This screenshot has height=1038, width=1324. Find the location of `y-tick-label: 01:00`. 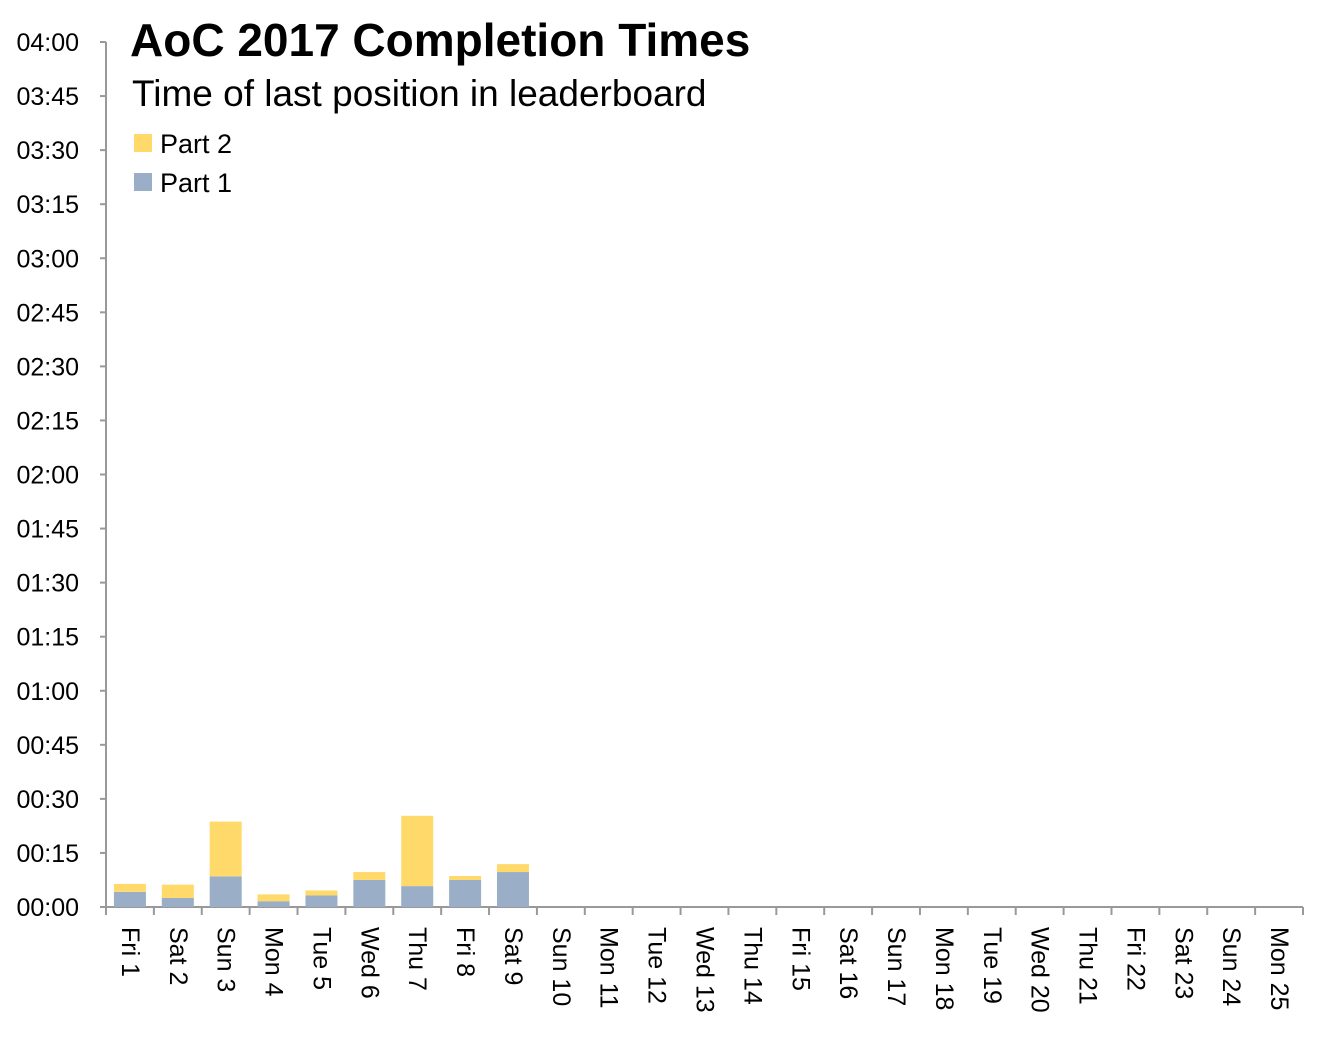

y-tick-label: 01:00 is located at coordinates (47, 692).